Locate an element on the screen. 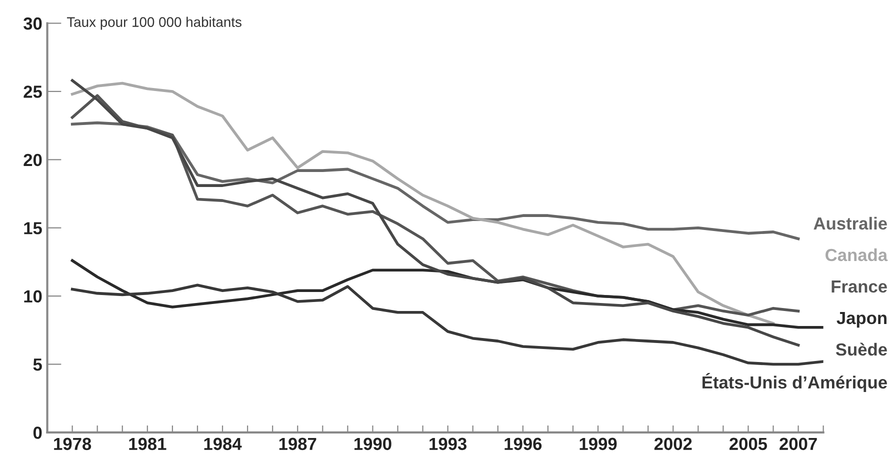 This screenshot has height=465, width=892. series-label: Australie is located at coordinates (850, 223).